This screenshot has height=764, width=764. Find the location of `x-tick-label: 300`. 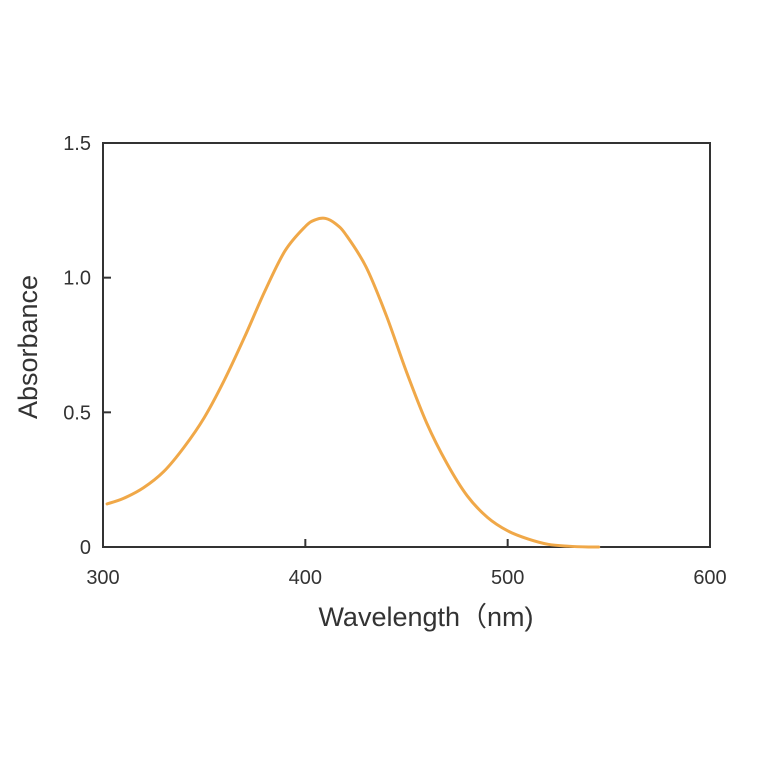

x-tick-label: 300 is located at coordinates (102, 578).